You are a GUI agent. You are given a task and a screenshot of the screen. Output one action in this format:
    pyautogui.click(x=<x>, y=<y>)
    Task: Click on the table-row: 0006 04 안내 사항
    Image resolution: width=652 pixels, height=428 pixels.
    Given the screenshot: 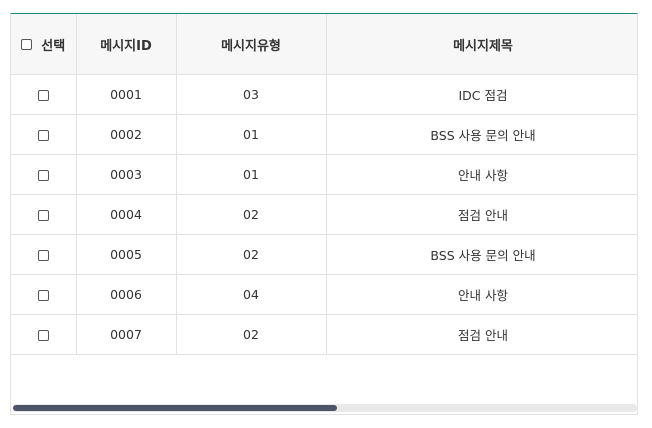 What is the action you would take?
    pyautogui.click(x=324, y=294)
    